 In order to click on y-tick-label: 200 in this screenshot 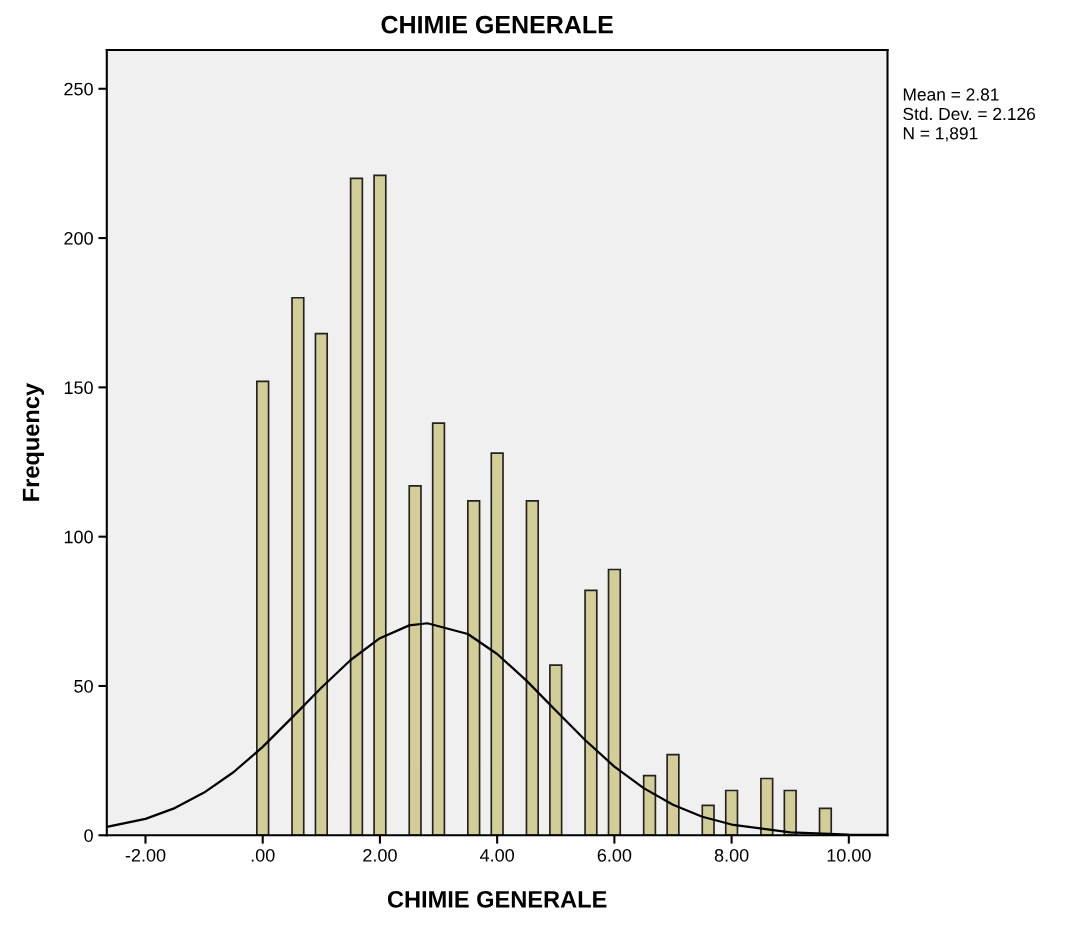, I will do `click(78, 238)`.